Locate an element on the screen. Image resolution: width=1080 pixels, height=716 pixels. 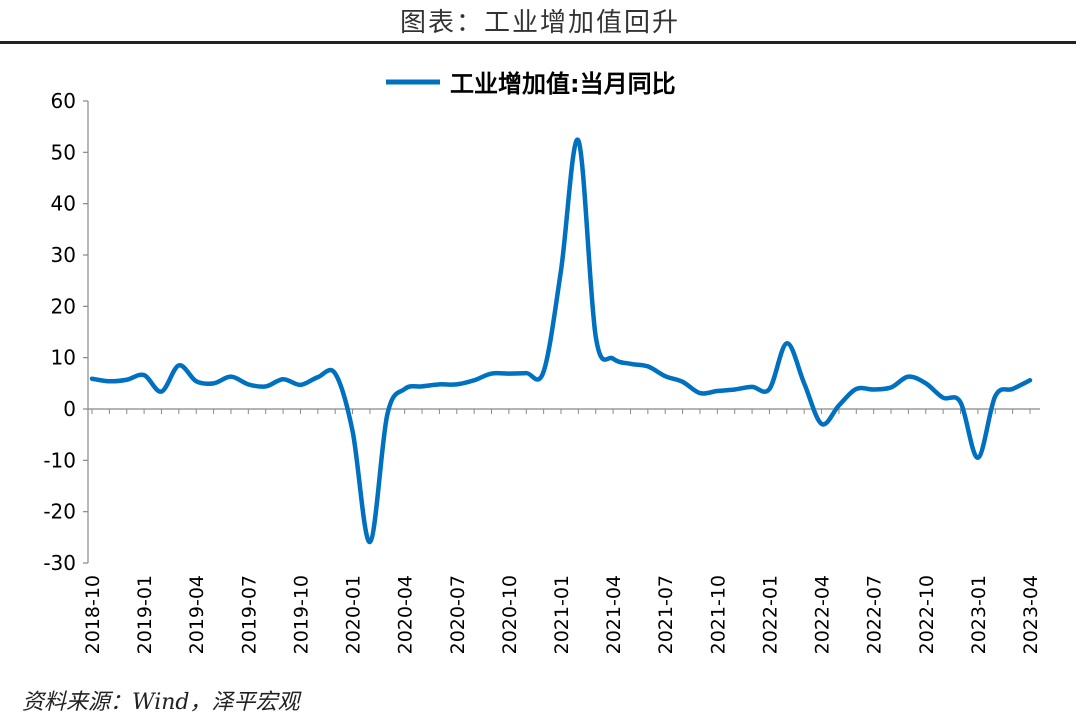
x-tick-label: 2021-07 is located at coordinates (666, 614).